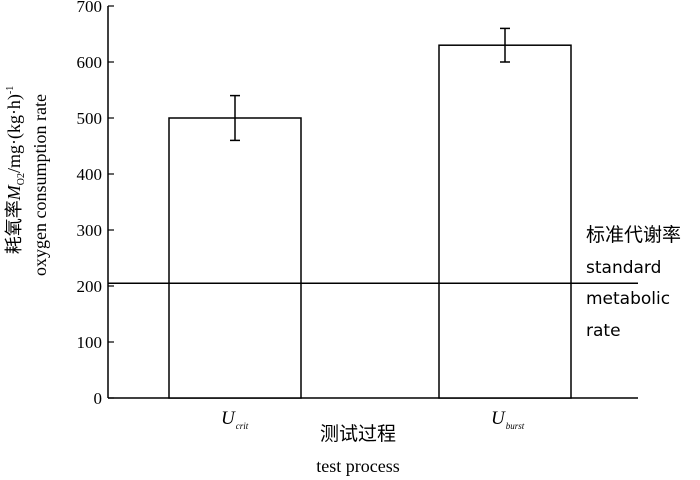  Describe the element at coordinates (15, 170) in the screenshot. I see `y-axis-title-line1: 耗氧率MO2/mg·(kg·h)-1` at that location.